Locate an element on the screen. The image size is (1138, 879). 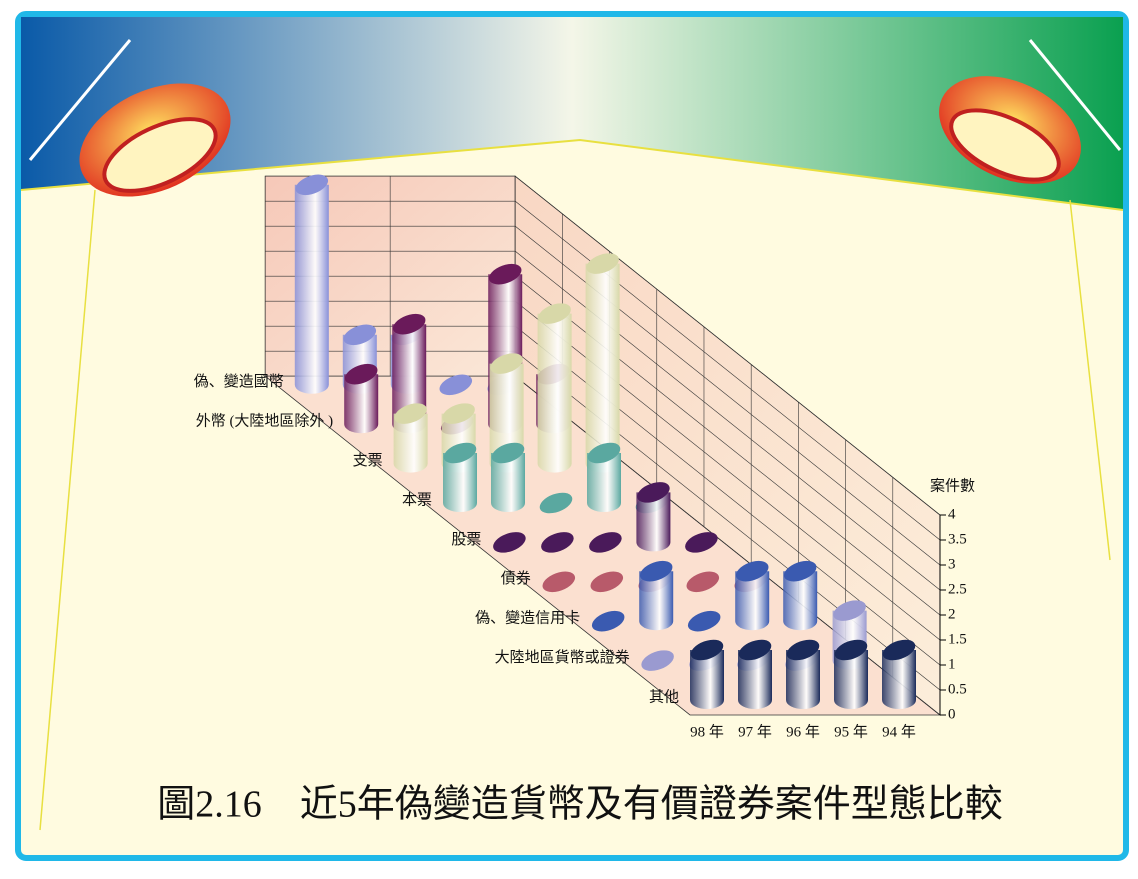
y-tick-label: 0 is located at coordinates (952, 714).